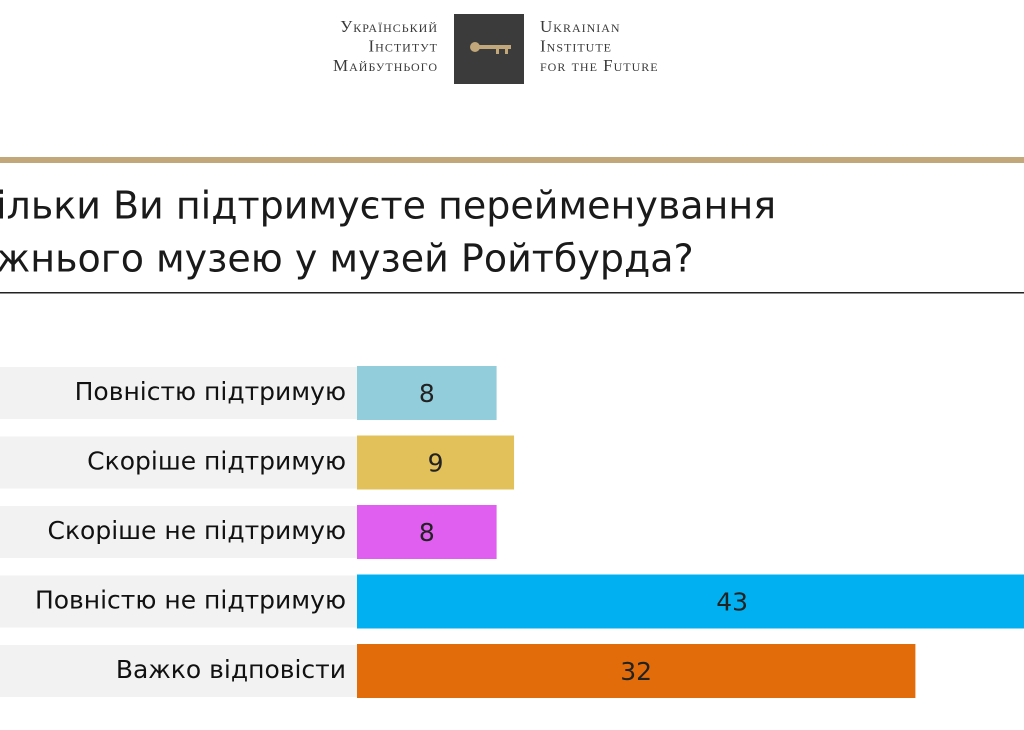  I want to click on category-label: Повністю підтримую, so click(210, 391).